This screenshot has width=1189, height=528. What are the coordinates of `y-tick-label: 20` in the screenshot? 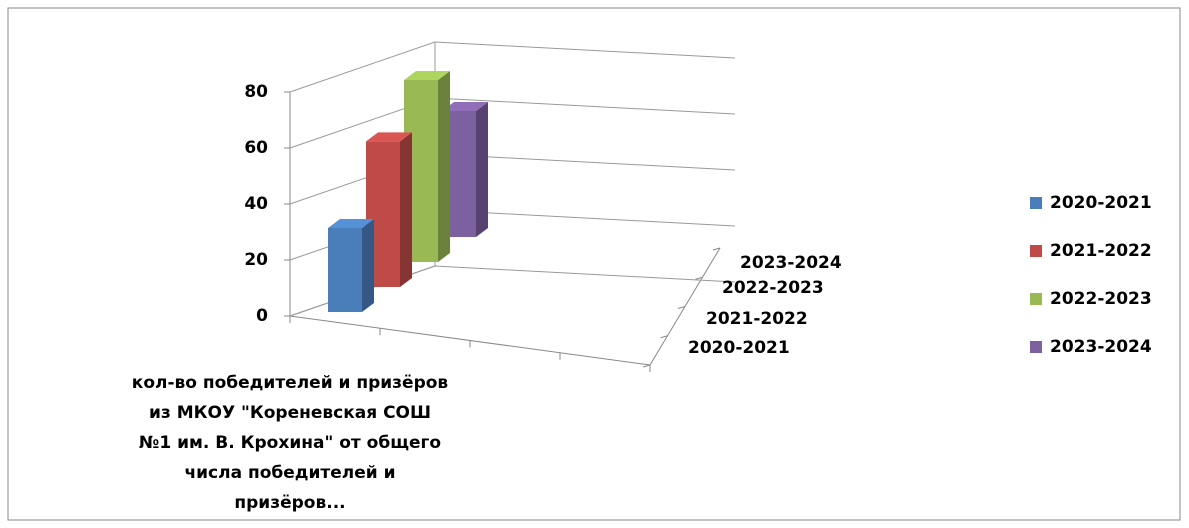 It's located at (256, 260).